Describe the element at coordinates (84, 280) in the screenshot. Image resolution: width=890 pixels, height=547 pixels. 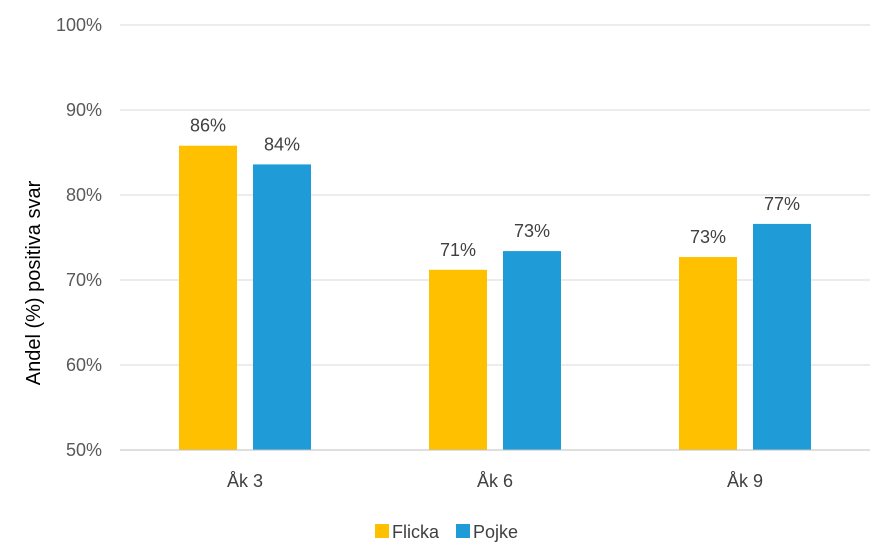
I see `y-tick-label: 70%` at that location.